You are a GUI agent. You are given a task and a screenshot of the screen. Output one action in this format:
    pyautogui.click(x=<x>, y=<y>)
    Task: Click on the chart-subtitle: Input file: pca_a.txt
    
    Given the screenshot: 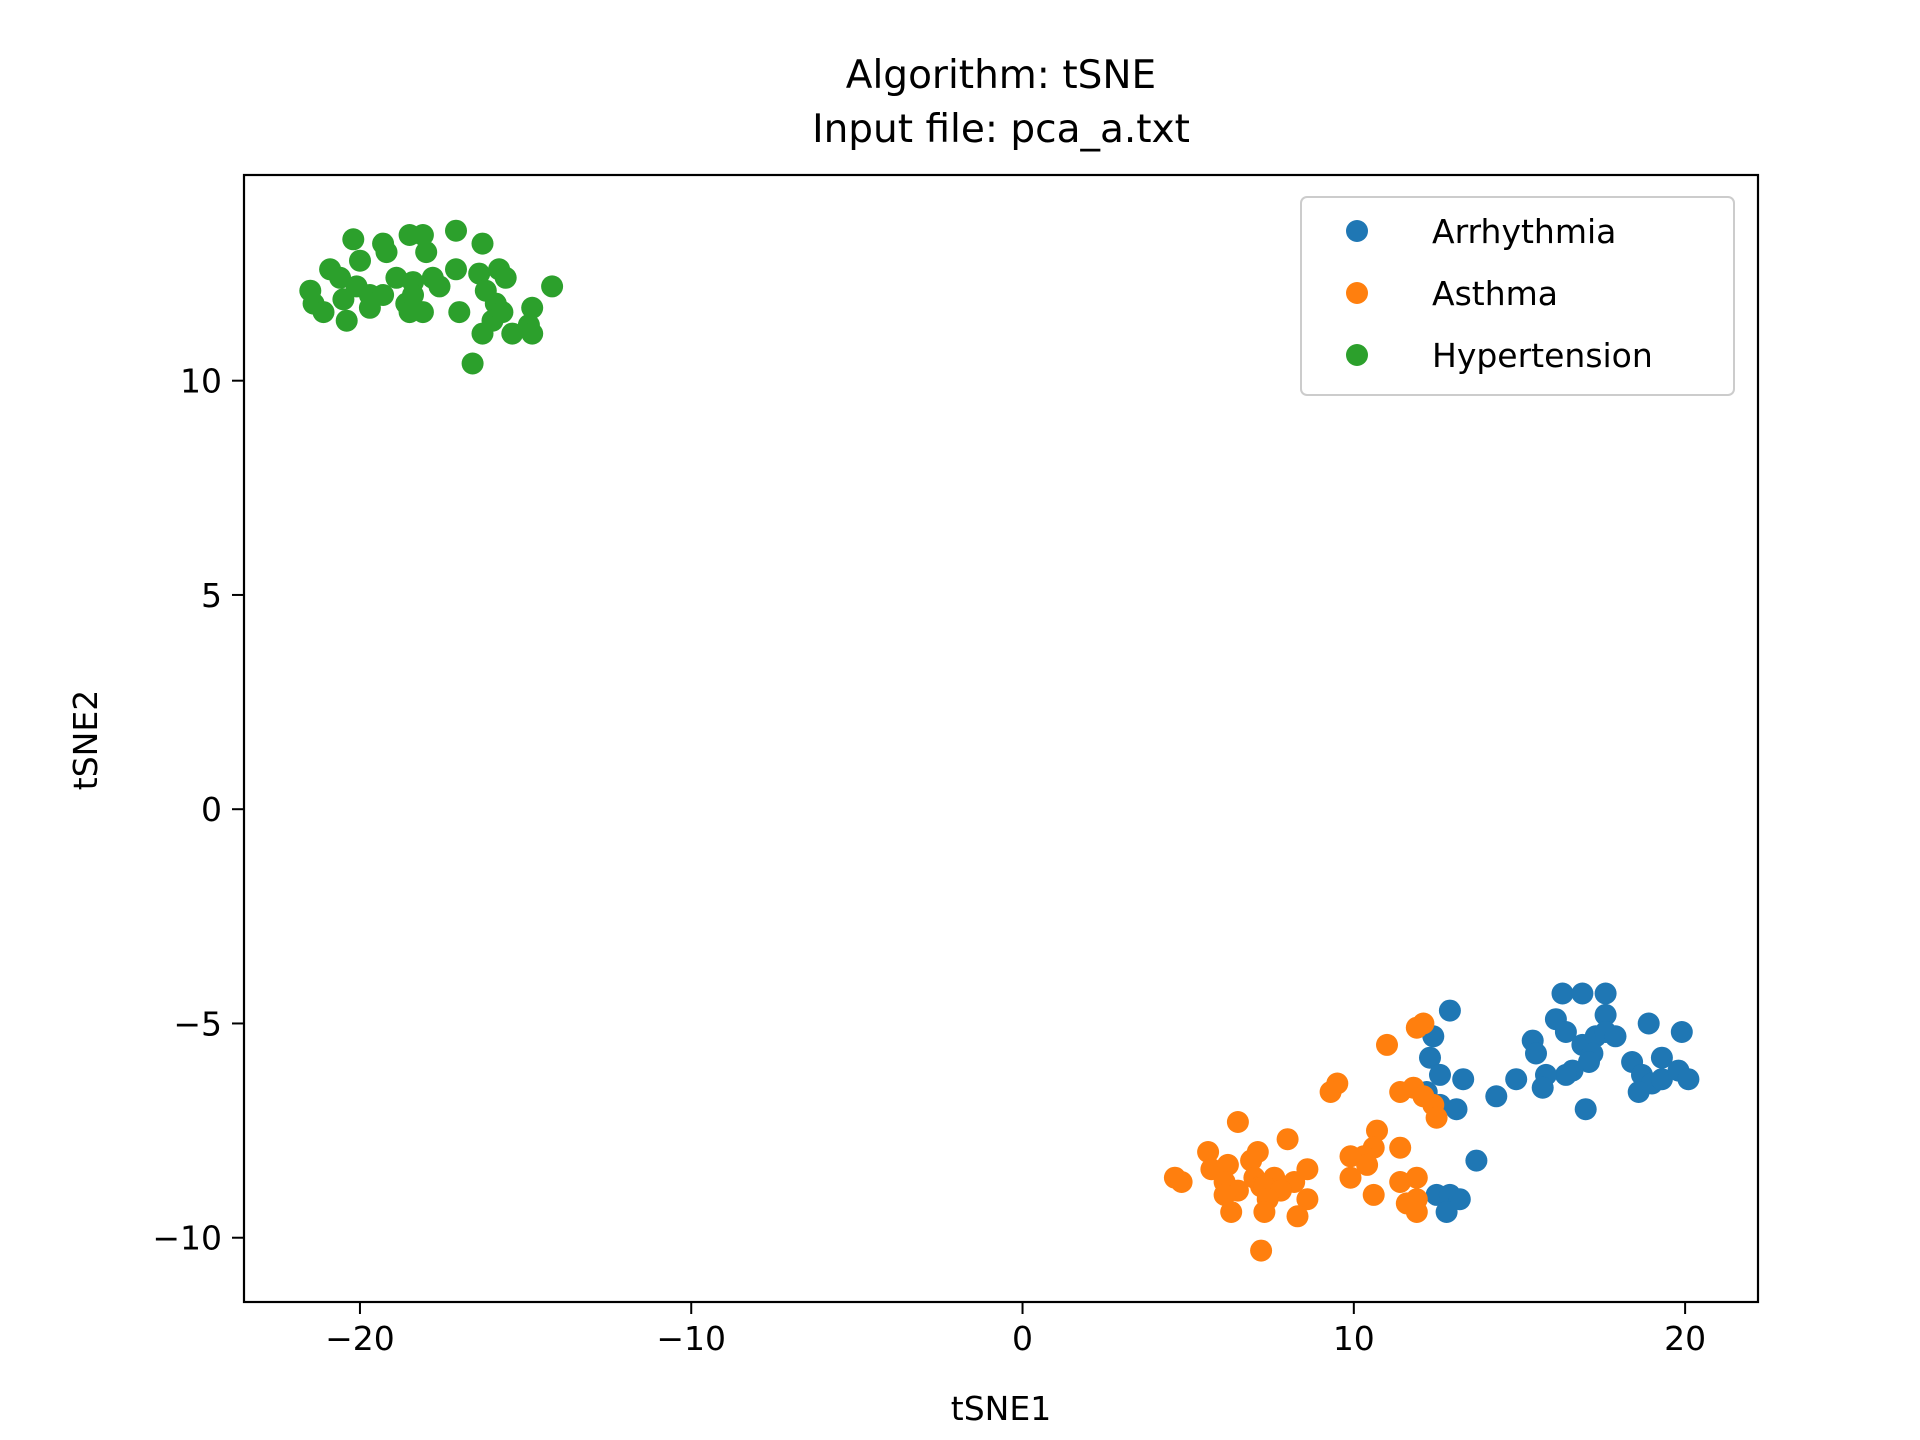 What is the action you would take?
    pyautogui.click(x=1001, y=129)
    